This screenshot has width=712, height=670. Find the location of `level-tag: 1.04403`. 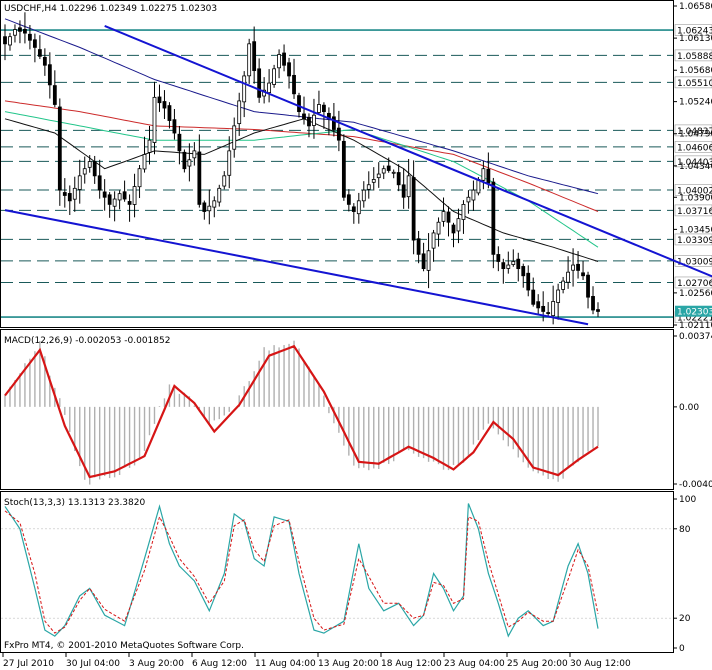

level-tag: 1.04403 is located at coordinates (694, 163).